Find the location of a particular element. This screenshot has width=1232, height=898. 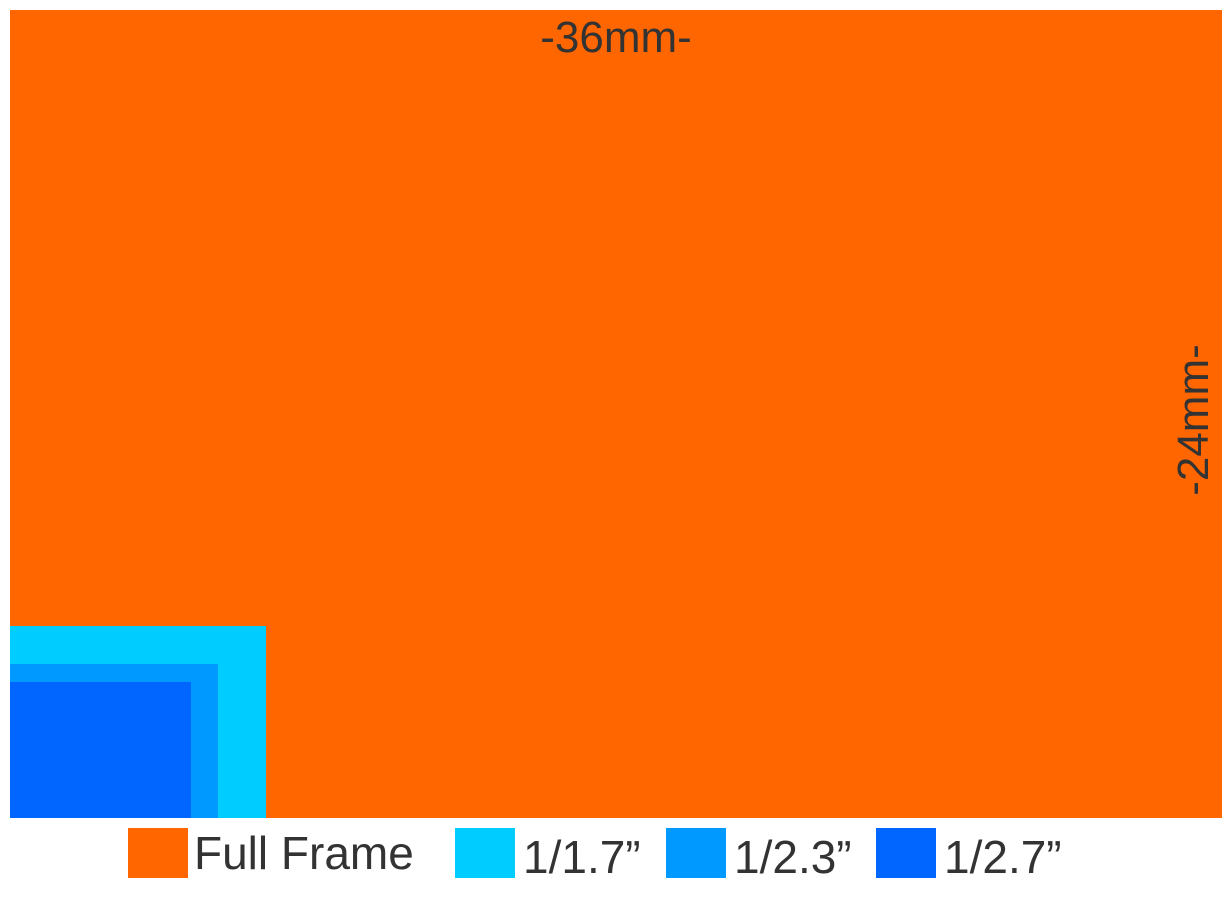

legend-swatch-full-frame is located at coordinates (158, 853).